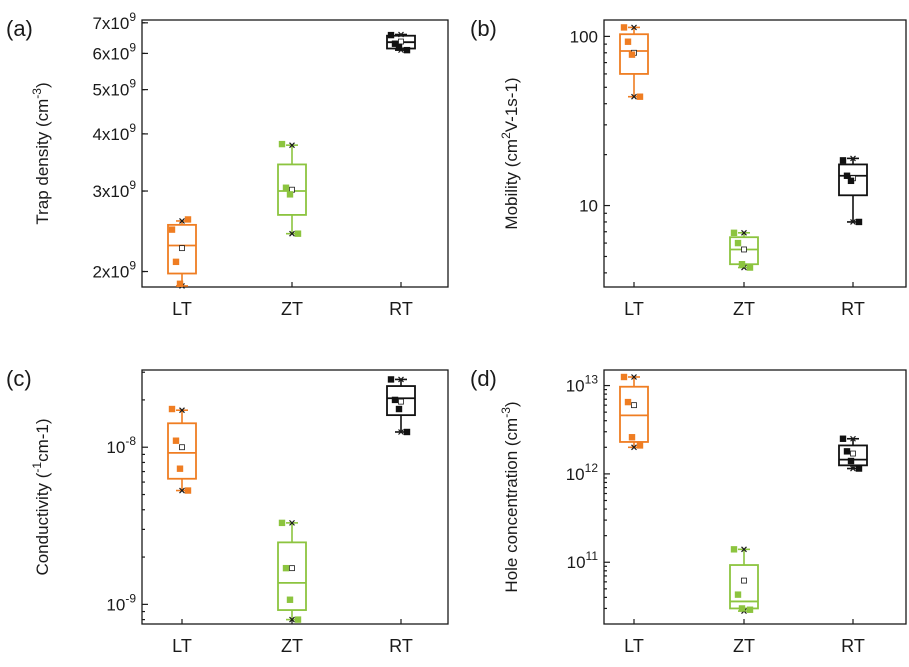 The height and width of the screenshot is (667, 909). Describe the element at coordinates (19, 28) in the screenshot. I see `panel-label: (a)` at that location.